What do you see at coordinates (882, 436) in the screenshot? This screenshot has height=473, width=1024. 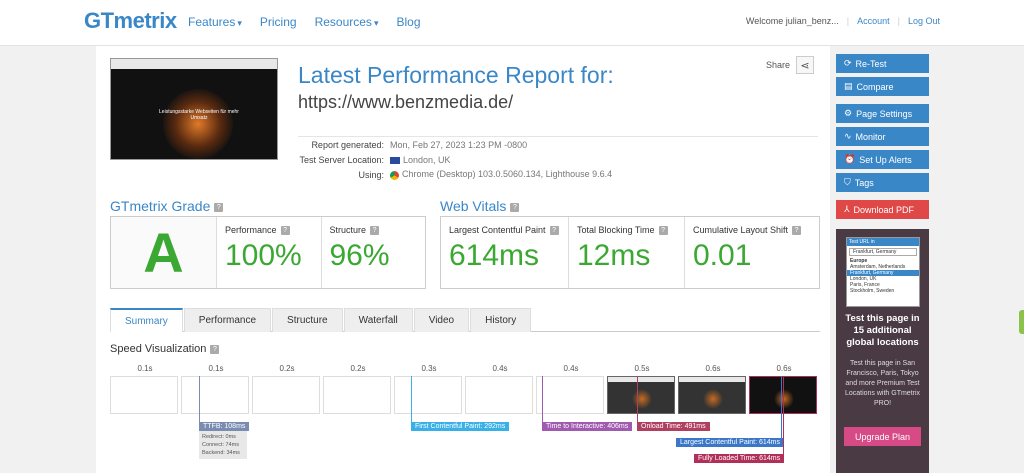 I see `upgrade-plan-button: Upgrade Plan` at bounding box center [882, 436].